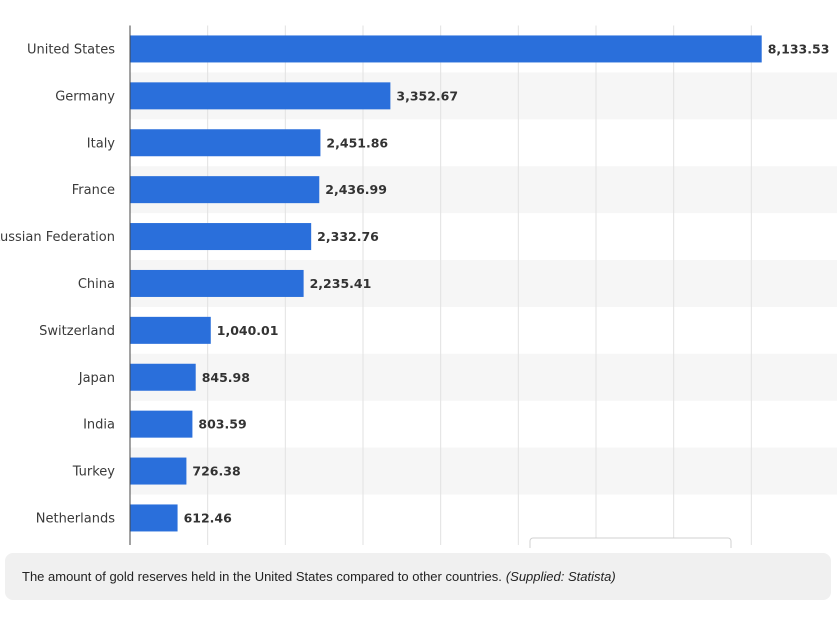 The height and width of the screenshot is (622, 837). What do you see at coordinates (630, 542) in the screenshot?
I see `legend-box` at bounding box center [630, 542].